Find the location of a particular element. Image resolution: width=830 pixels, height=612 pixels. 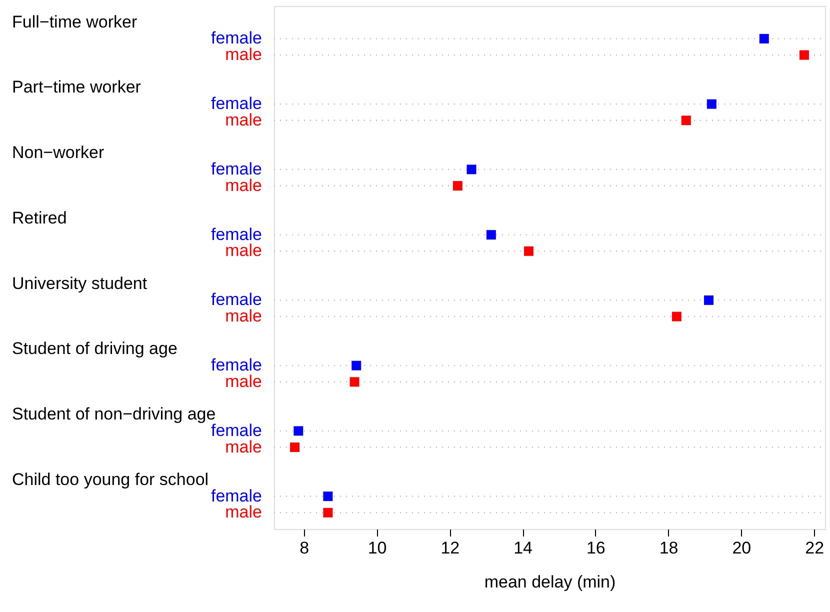

x-axis-title: mean delay (min) is located at coordinates (550, 582).